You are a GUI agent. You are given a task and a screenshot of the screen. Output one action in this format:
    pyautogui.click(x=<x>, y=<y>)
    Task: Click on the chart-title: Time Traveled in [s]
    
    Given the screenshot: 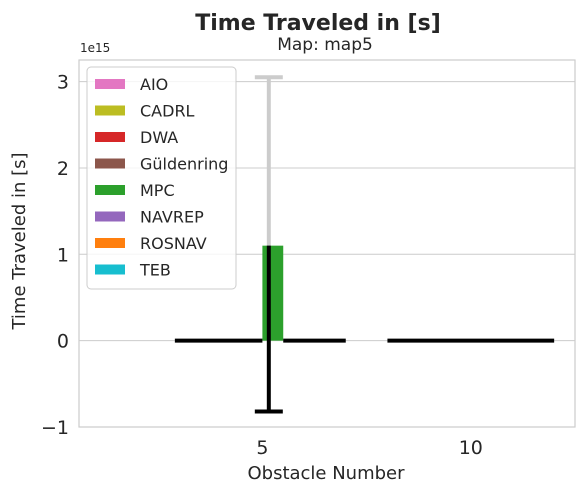 What is the action you would take?
    pyautogui.click(x=318, y=23)
    